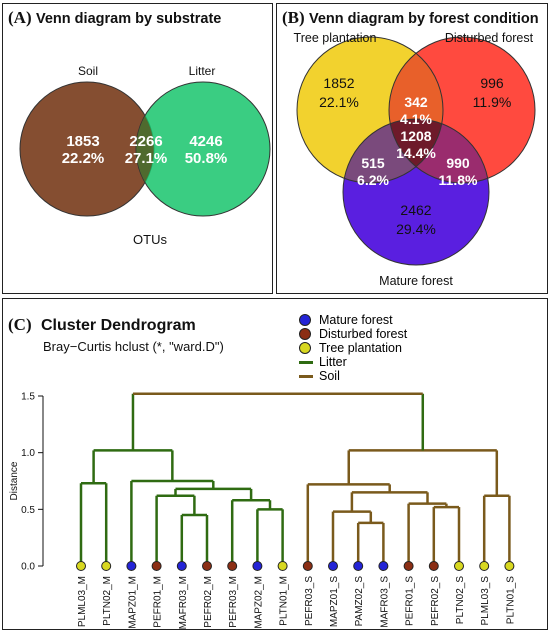 The height and width of the screenshot is (632, 550). Describe the element at coordinates (416, 102) in the screenshot. I see `tree-disturbed-count: 342` at that location.